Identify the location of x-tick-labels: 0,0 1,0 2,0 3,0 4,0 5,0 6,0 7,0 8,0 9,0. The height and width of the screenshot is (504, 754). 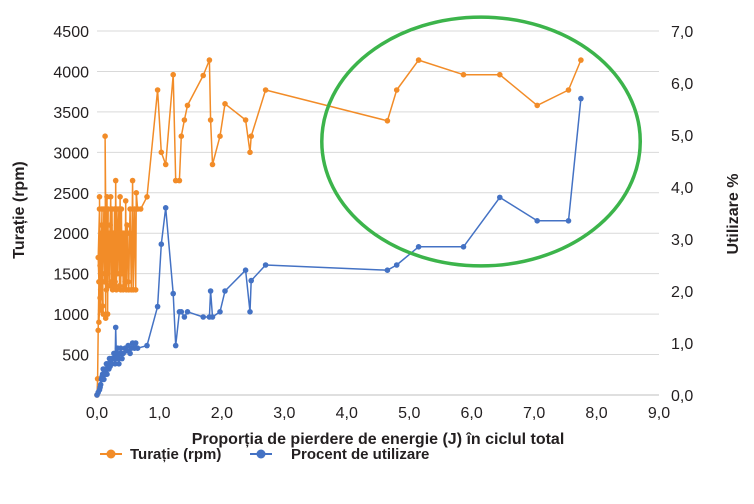
(378, 413).